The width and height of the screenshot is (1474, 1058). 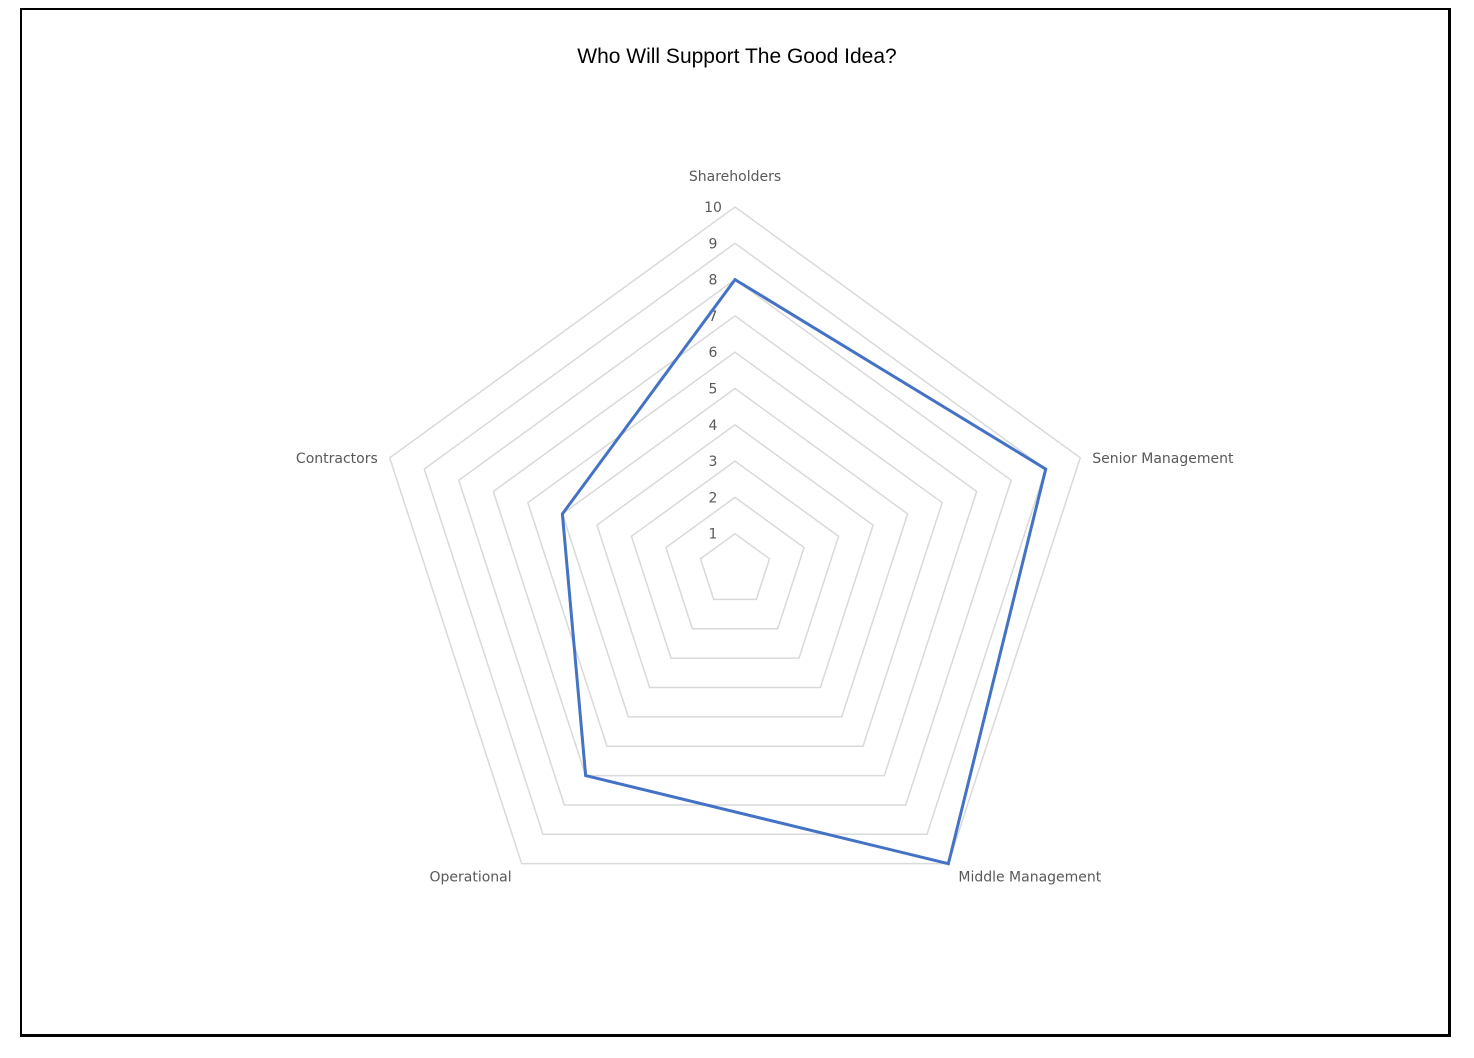 I want to click on category-label: Middle Management, so click(x=1029, y=878).